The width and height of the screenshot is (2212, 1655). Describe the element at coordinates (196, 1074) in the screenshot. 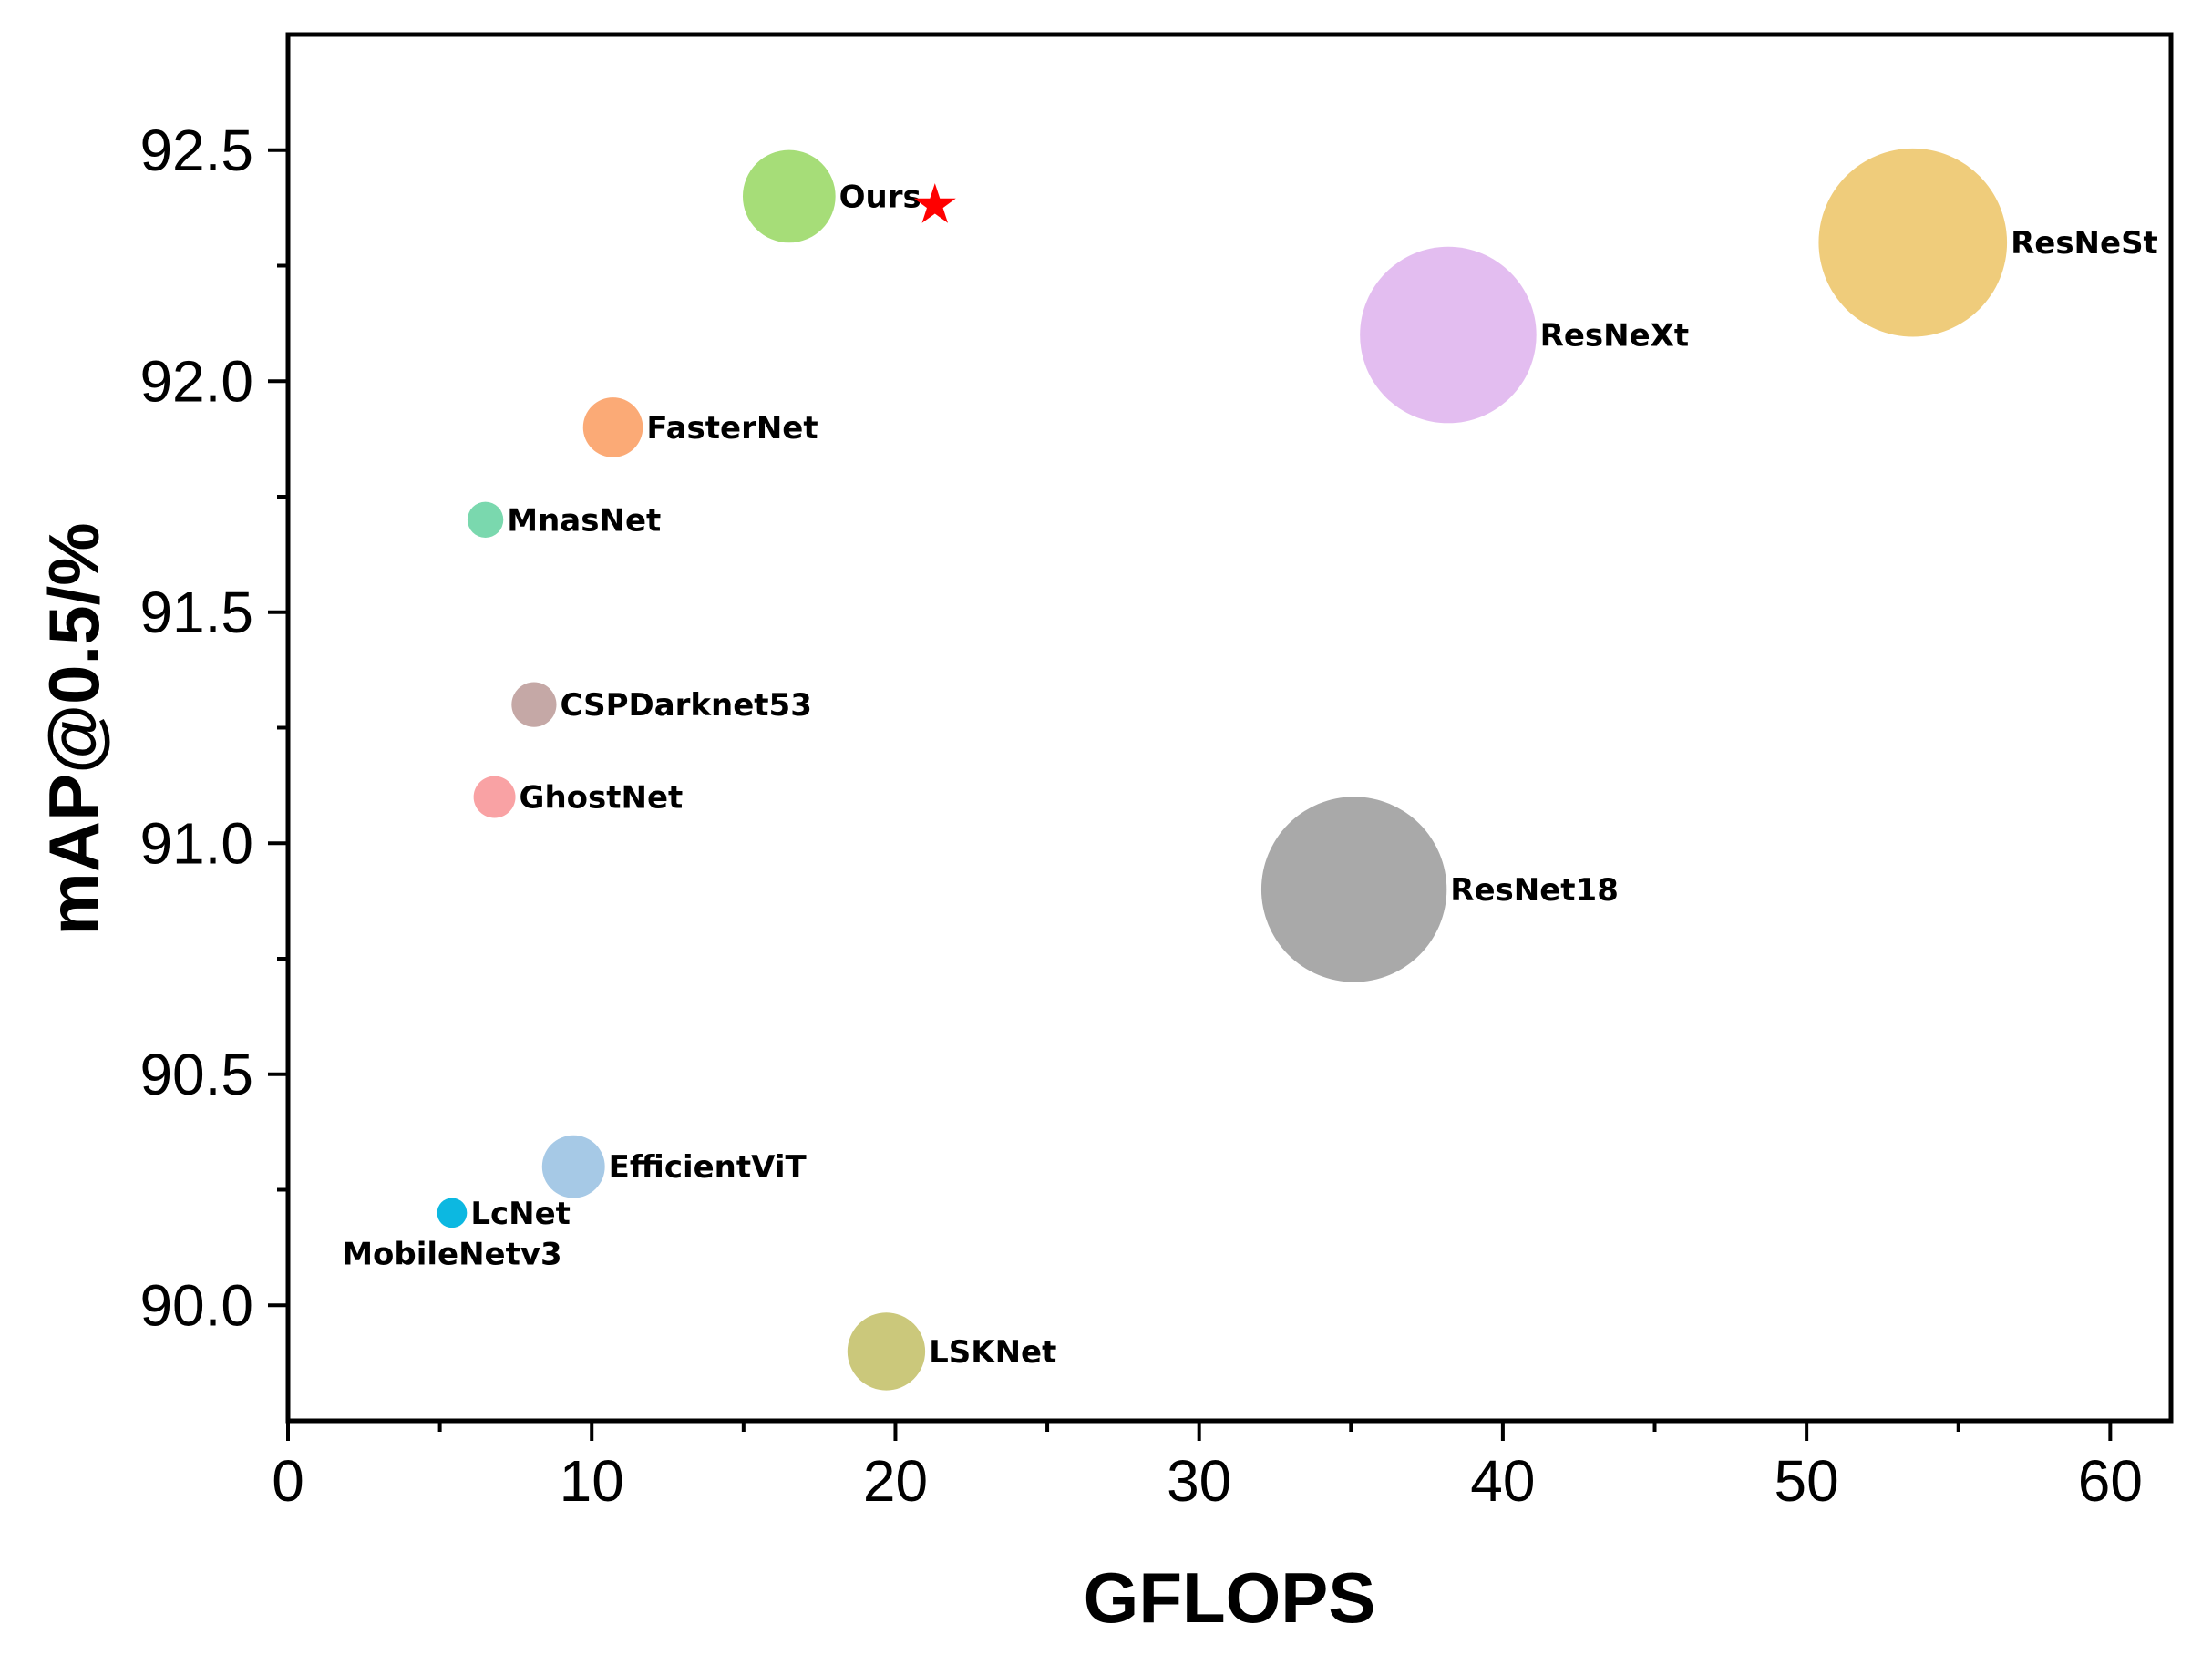

I see `y-tick-label: 90.5` at that location.